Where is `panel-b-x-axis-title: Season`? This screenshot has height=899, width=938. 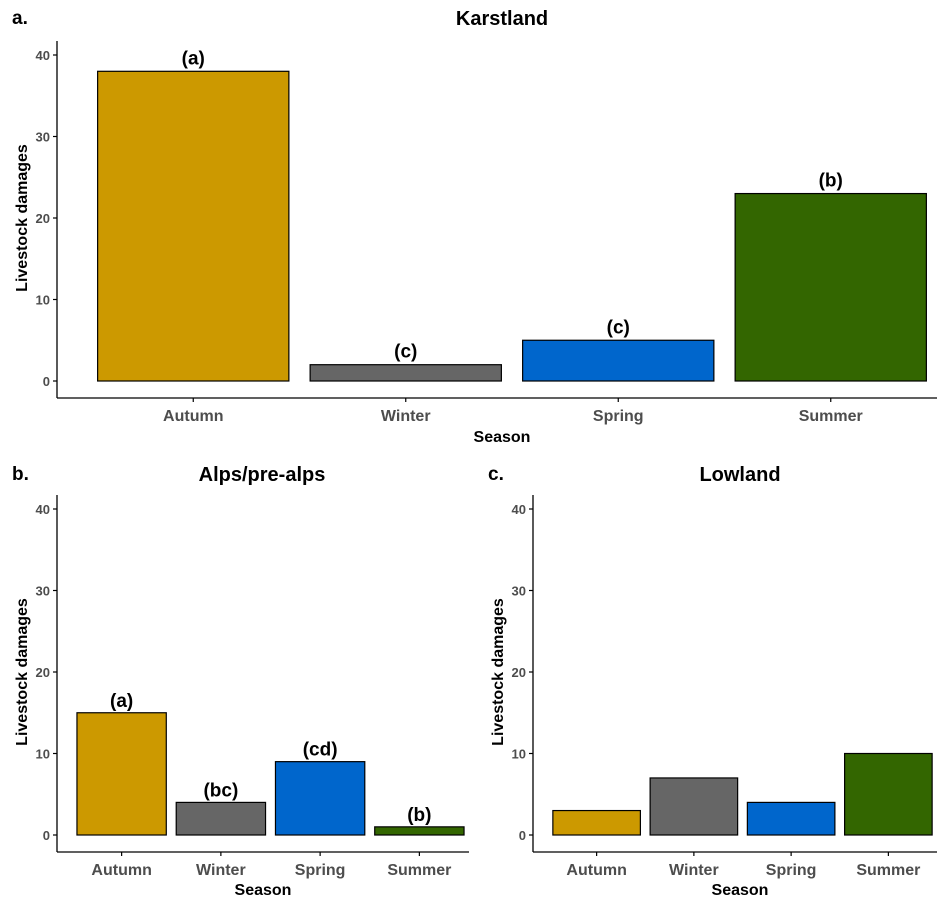
panel-b-x-axis-title: Season is located at coordinates (263, 890).